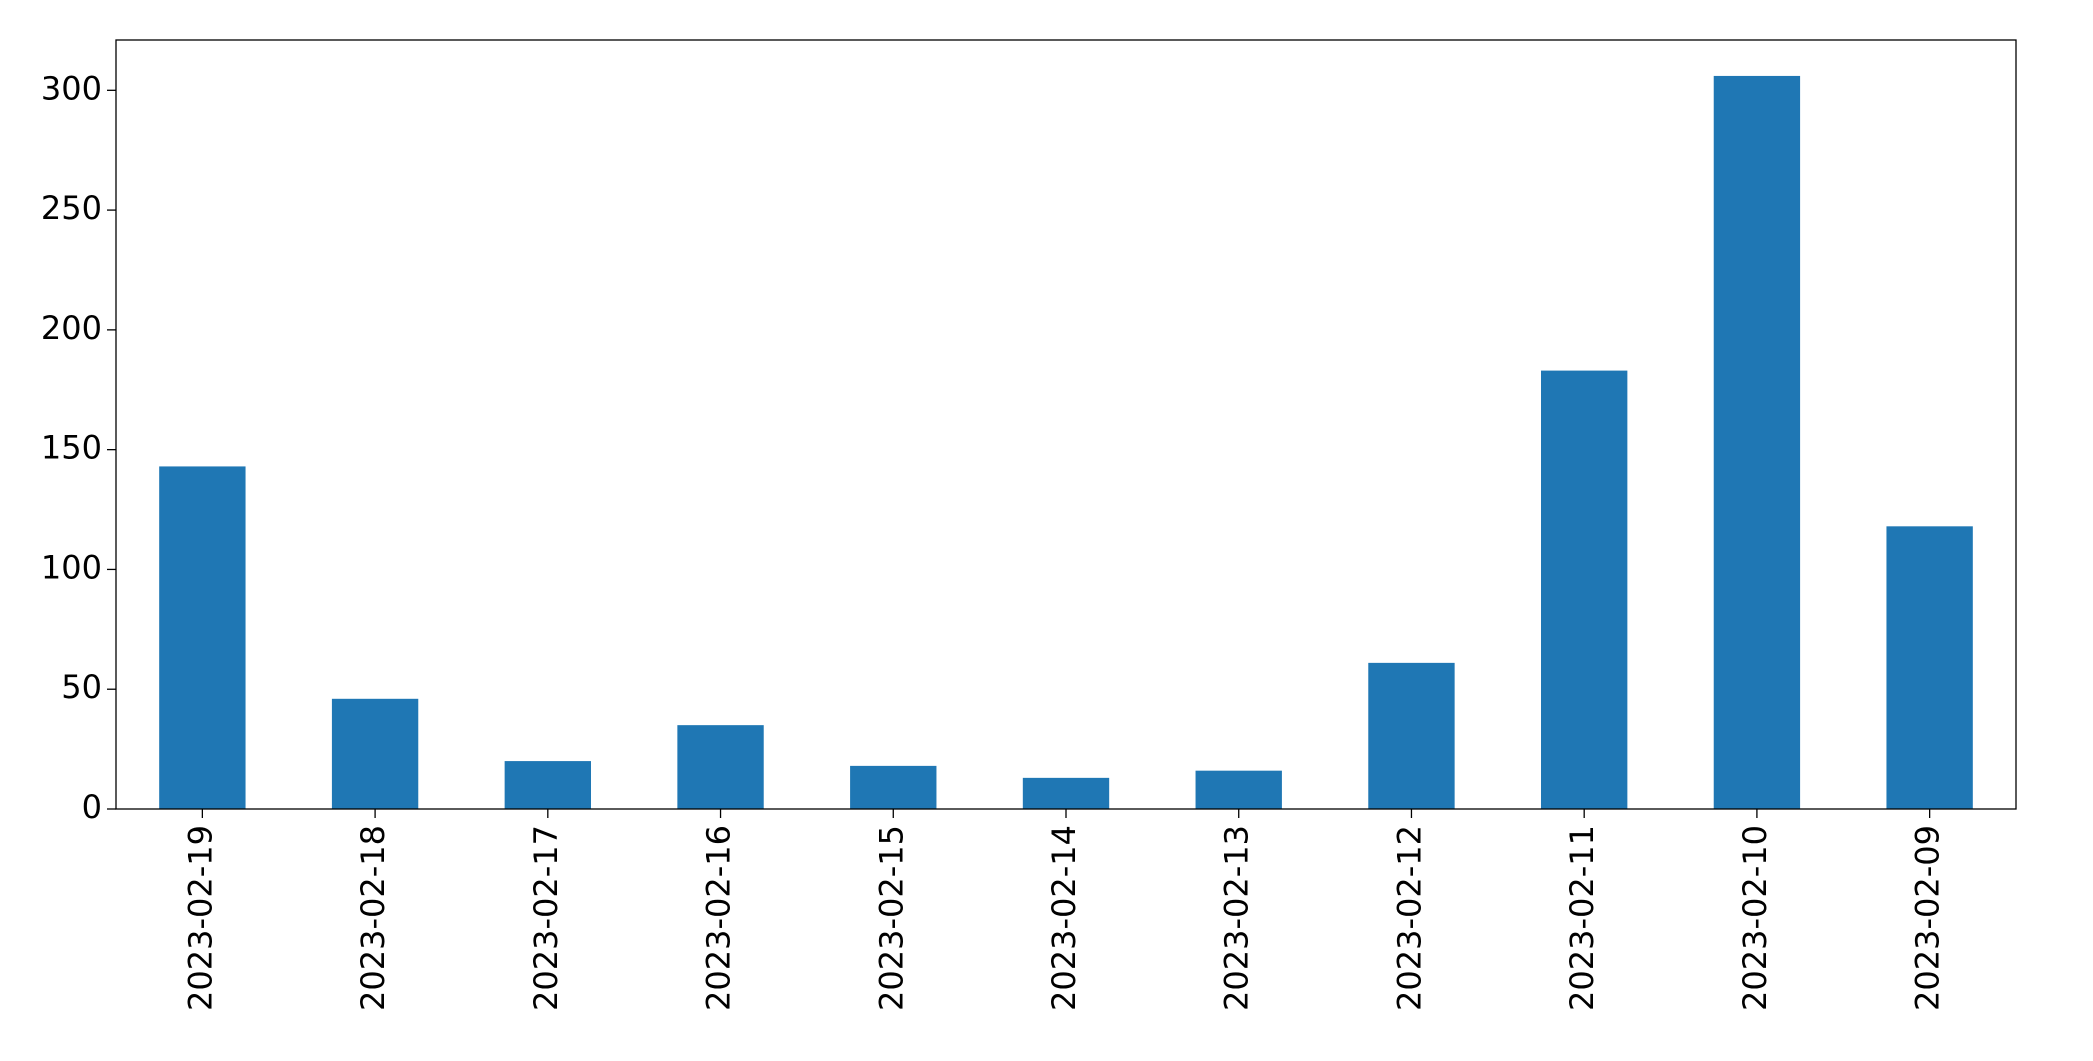 This screenshot has width=2093, height=1061. Describe the element at coordinates (71, 567) in the screenshot. I see `y-tick-label: 100` at that location.